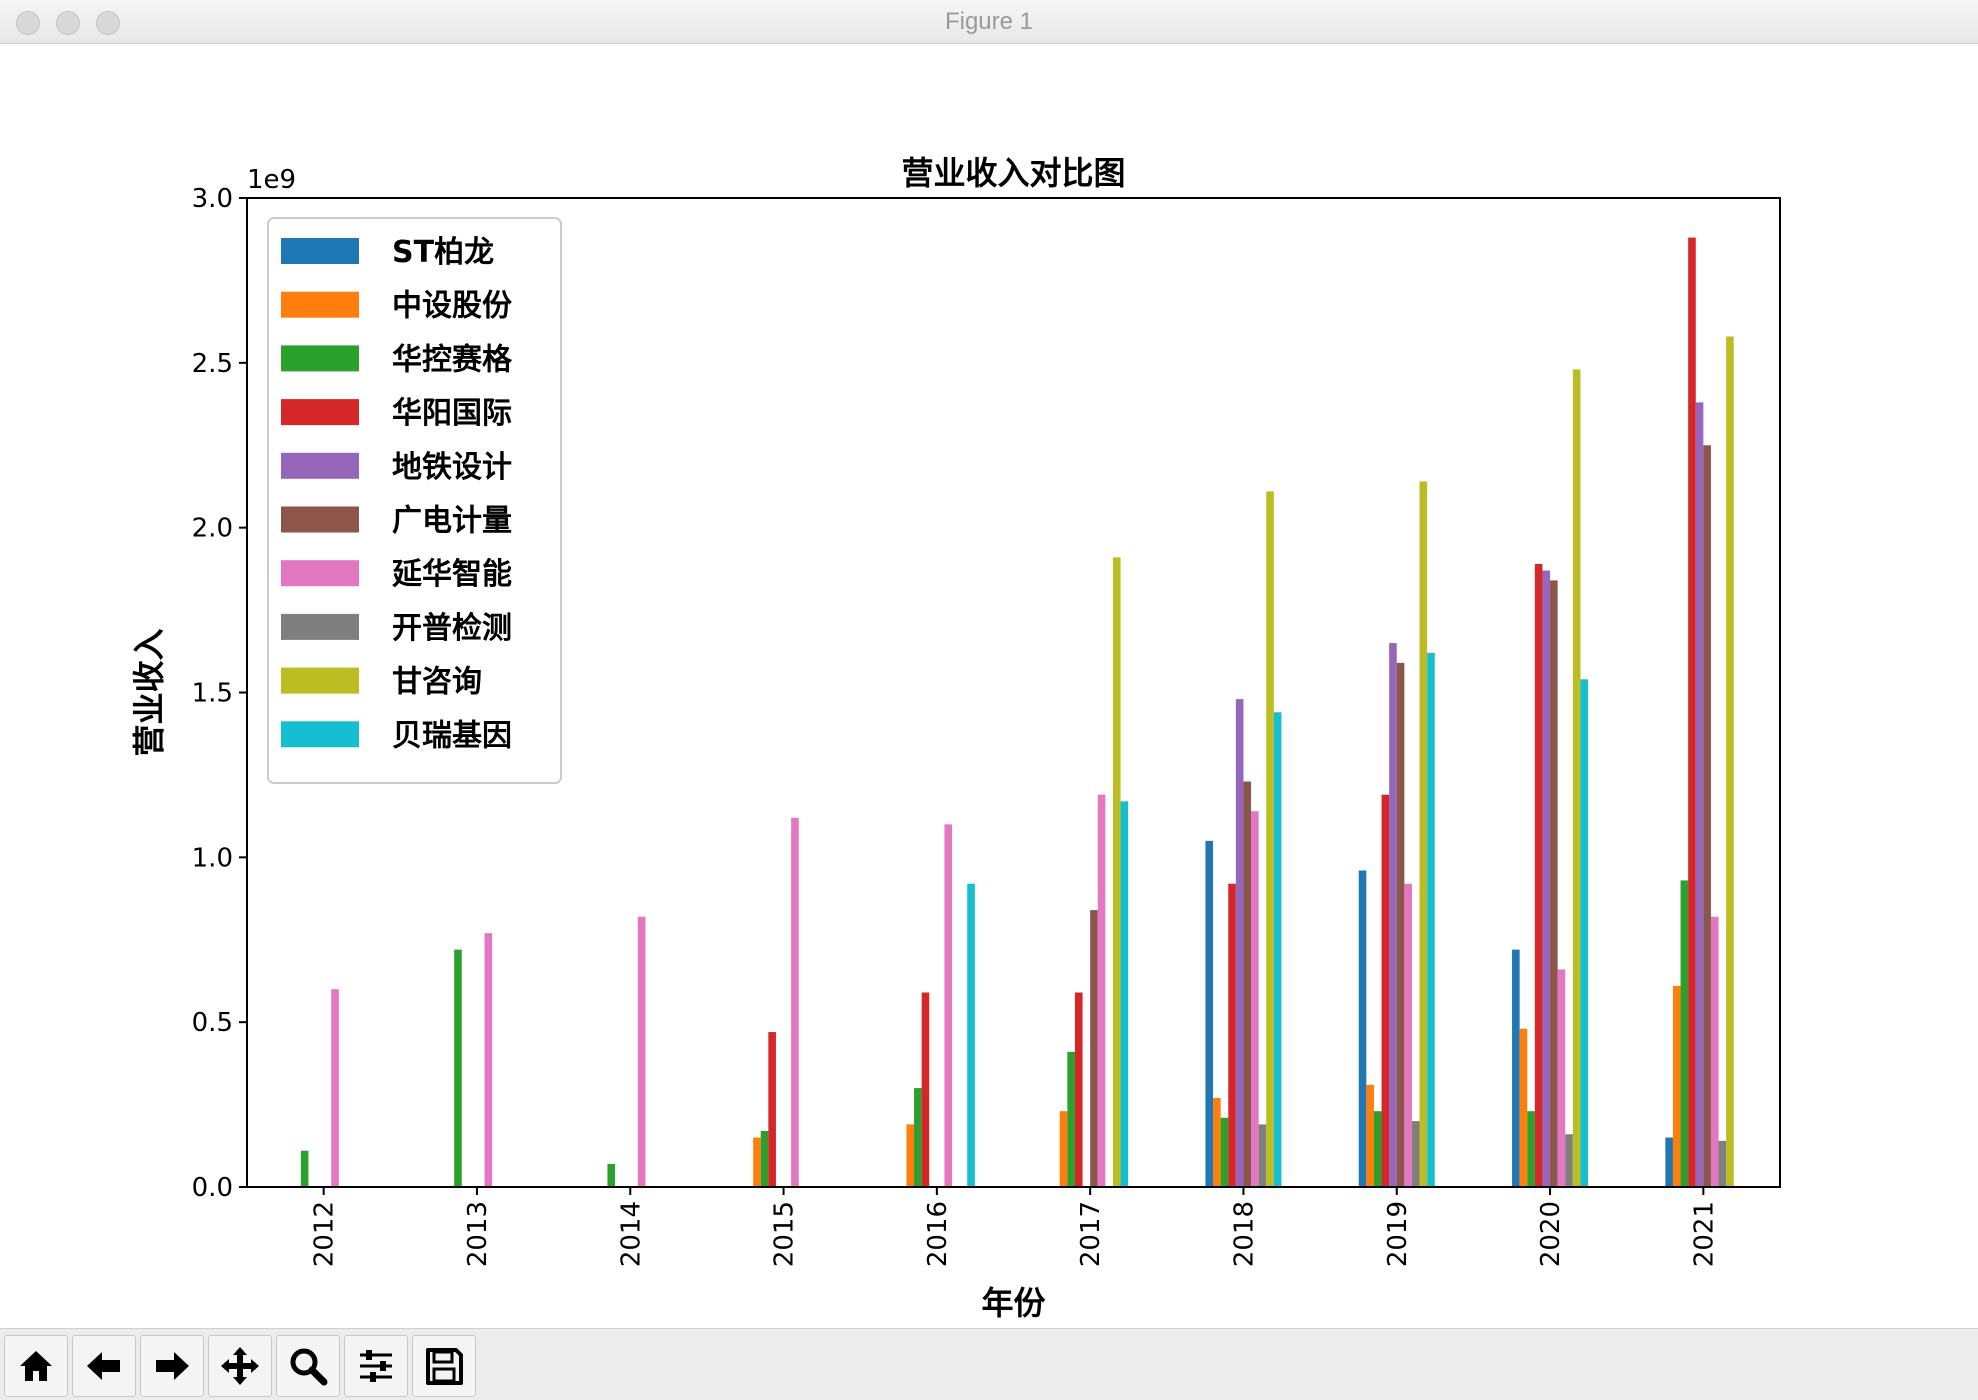 This screenshot has height=1400, width=1978. Describe the element at coordinates (1398, 1234) in the screenshot. I see `x-tick-label: 2019` at that location.